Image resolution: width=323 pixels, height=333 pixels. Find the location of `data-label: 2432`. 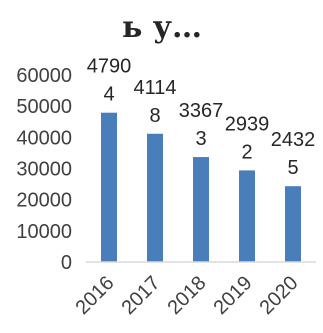

data-label: 2432 is located at coordinates (293, 140).